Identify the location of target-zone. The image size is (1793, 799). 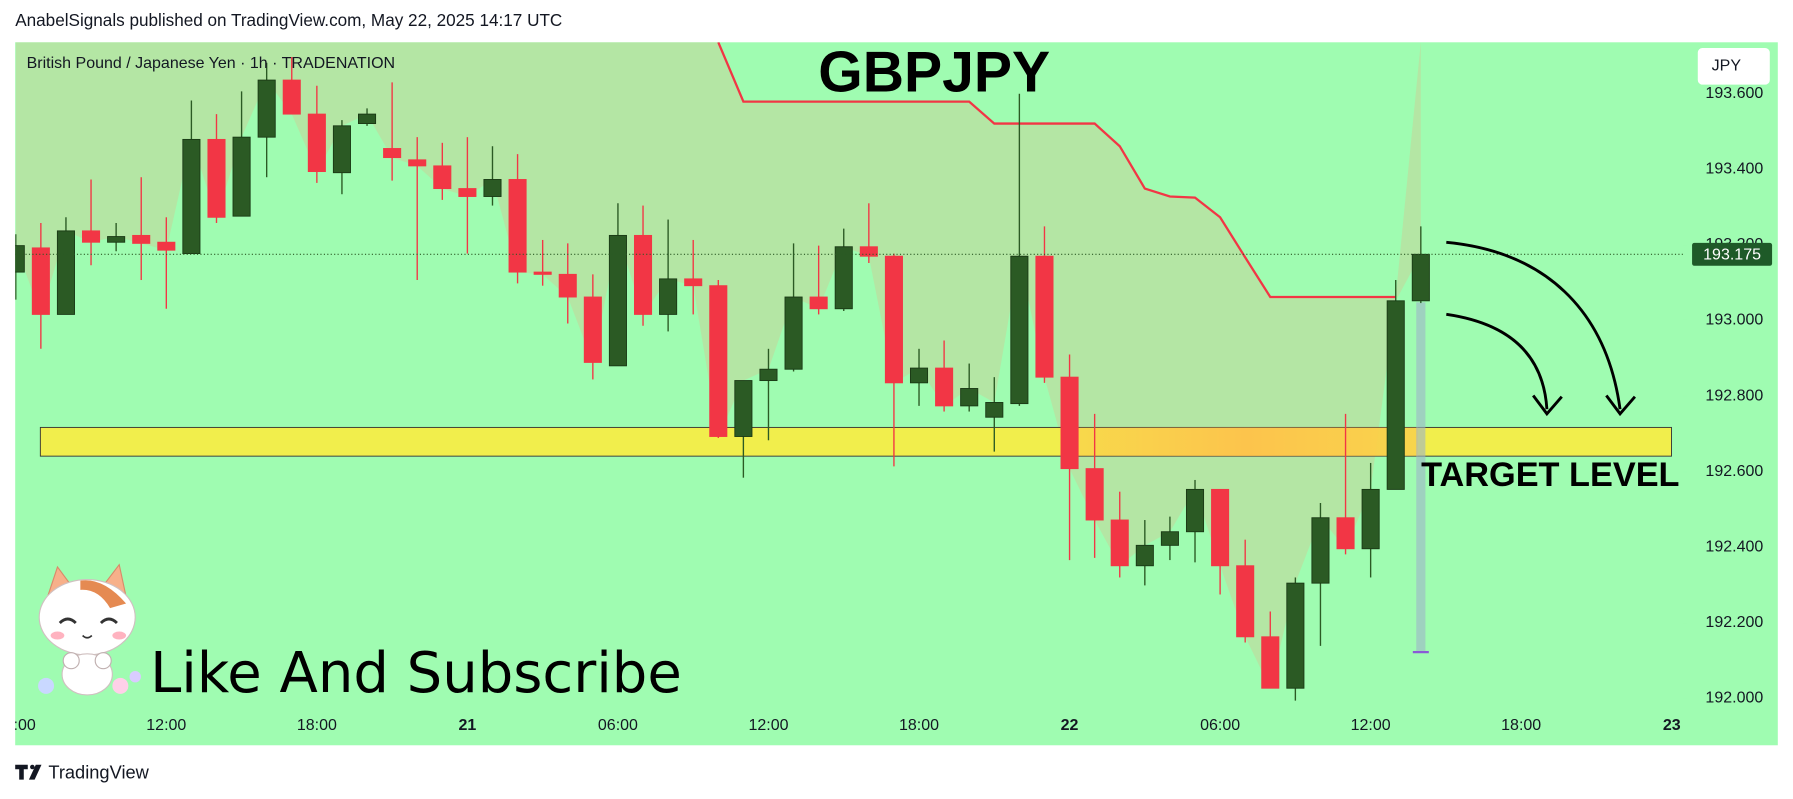
(855, 441).